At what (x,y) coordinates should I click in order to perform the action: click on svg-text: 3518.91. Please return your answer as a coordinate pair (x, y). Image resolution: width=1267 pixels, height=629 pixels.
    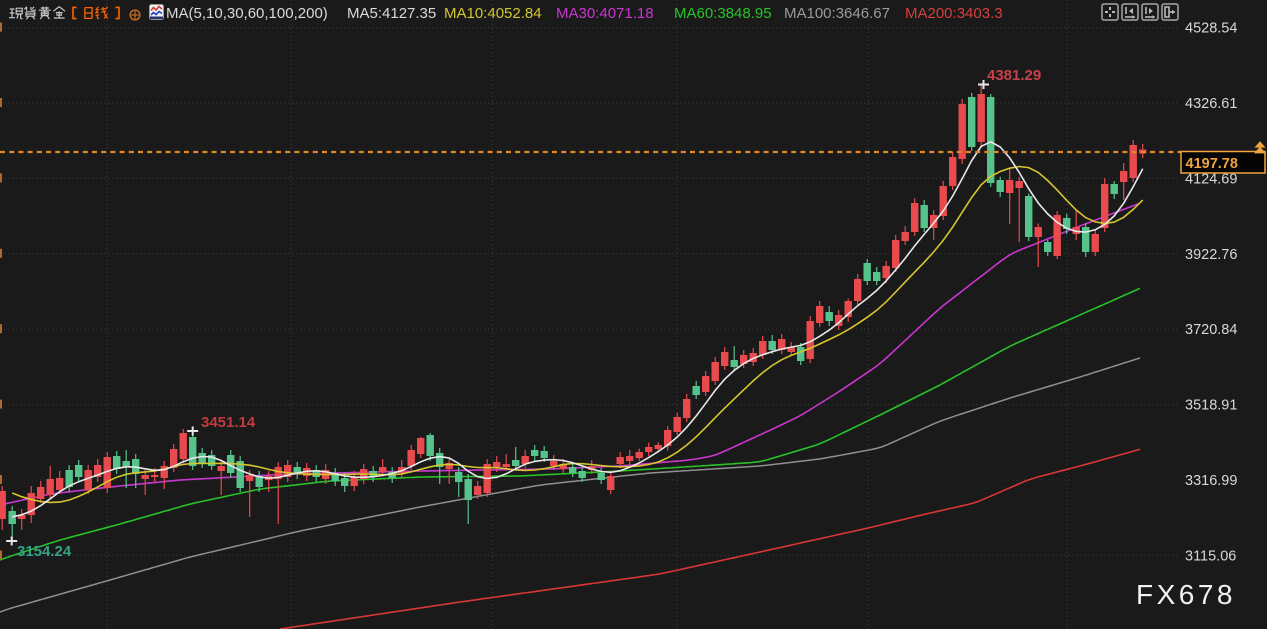
    Looking at the image, I should click on (1211, 406).